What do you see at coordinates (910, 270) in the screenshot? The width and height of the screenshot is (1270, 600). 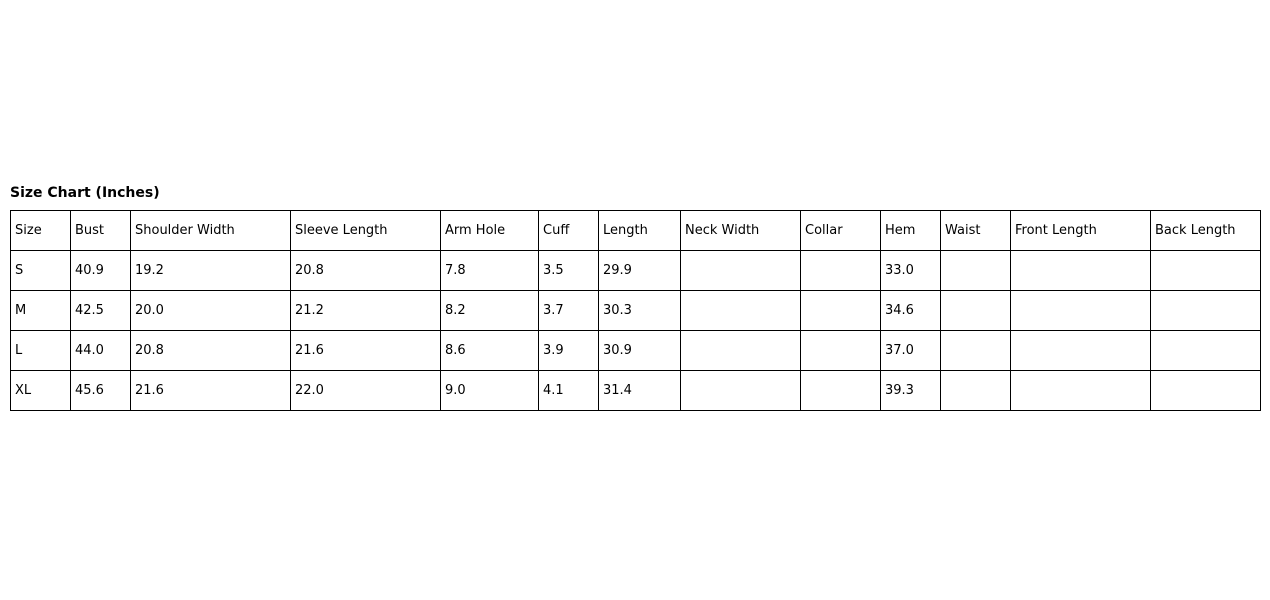 I see `cell-hem: 33.0` at bounding box center [910, 270].